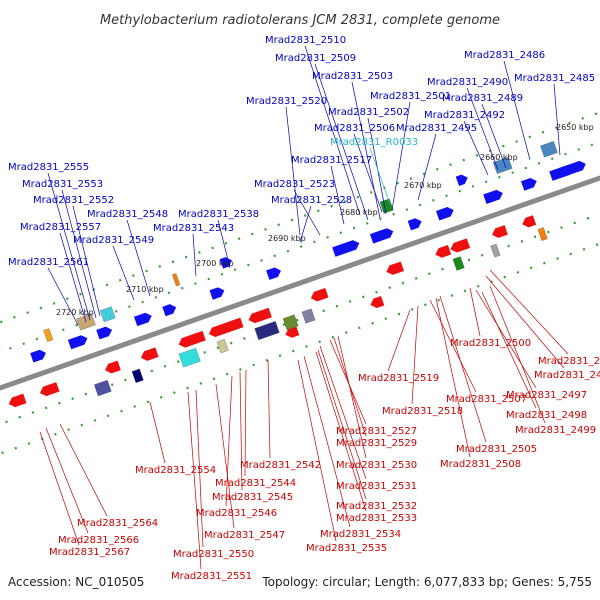 The image size is (600, 600). What do you see at coordinates (175, 470) in the screenshot?
I see `bottom-gene-label: Mrad2831_2554` at bounding box center [175, 470].